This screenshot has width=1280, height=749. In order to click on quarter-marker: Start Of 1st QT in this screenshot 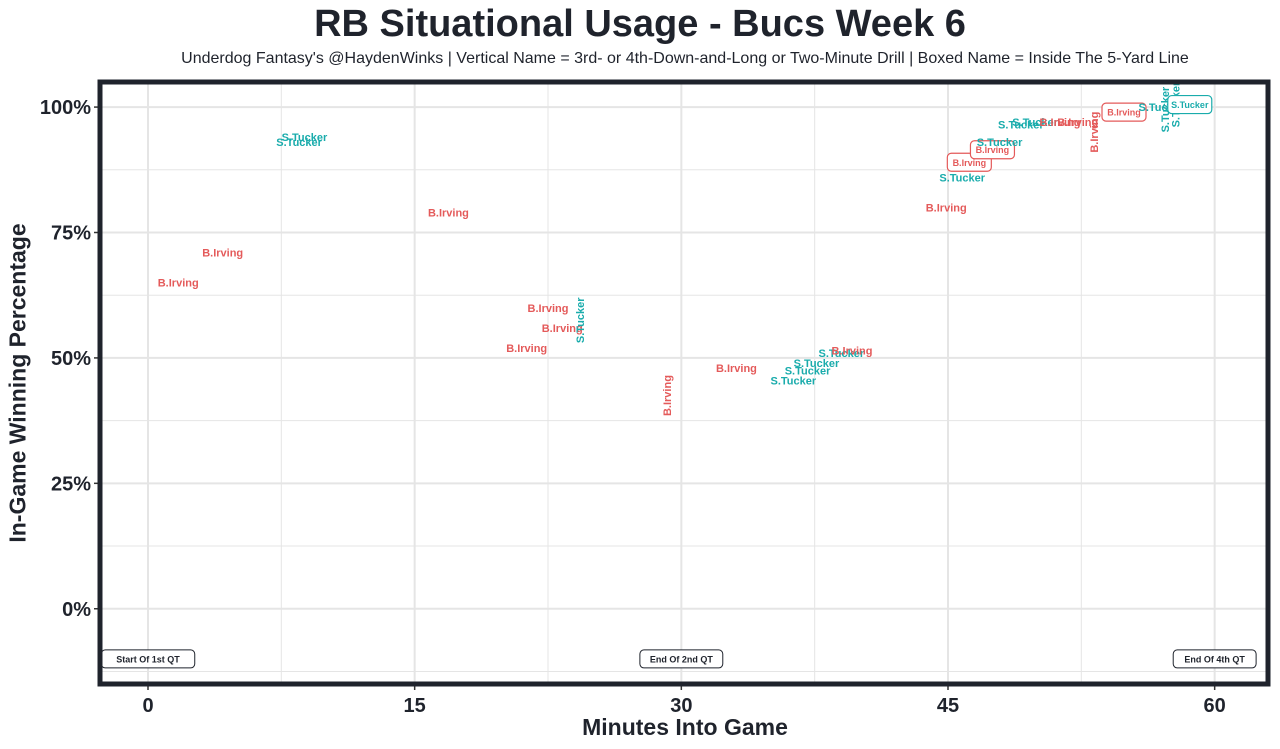, I will do `click(148, 659)`.